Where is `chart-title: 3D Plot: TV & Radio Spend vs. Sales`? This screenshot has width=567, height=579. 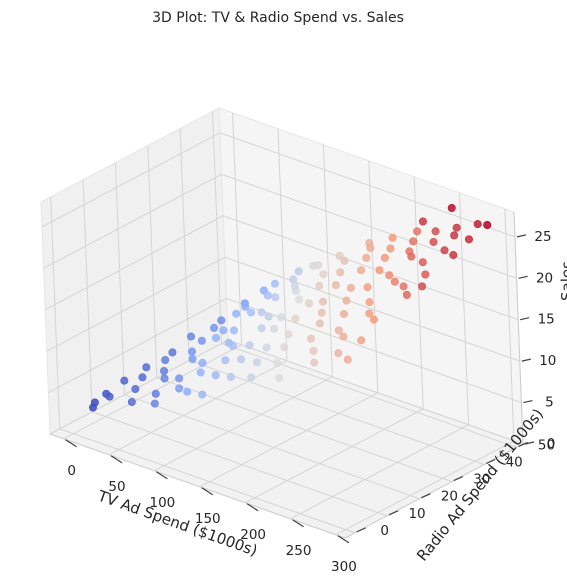
chart-title: 3D Plot: TV & Radio Spend vs. Sales is located at coordinates (278, 18).